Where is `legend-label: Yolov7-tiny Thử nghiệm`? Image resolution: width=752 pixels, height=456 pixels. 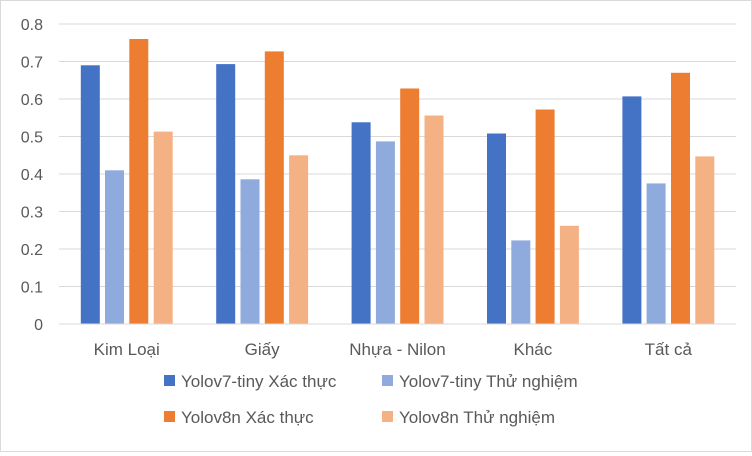 legend-label: Yolov7-tiny Thử nghiệm is located at coordinates (488, 381).